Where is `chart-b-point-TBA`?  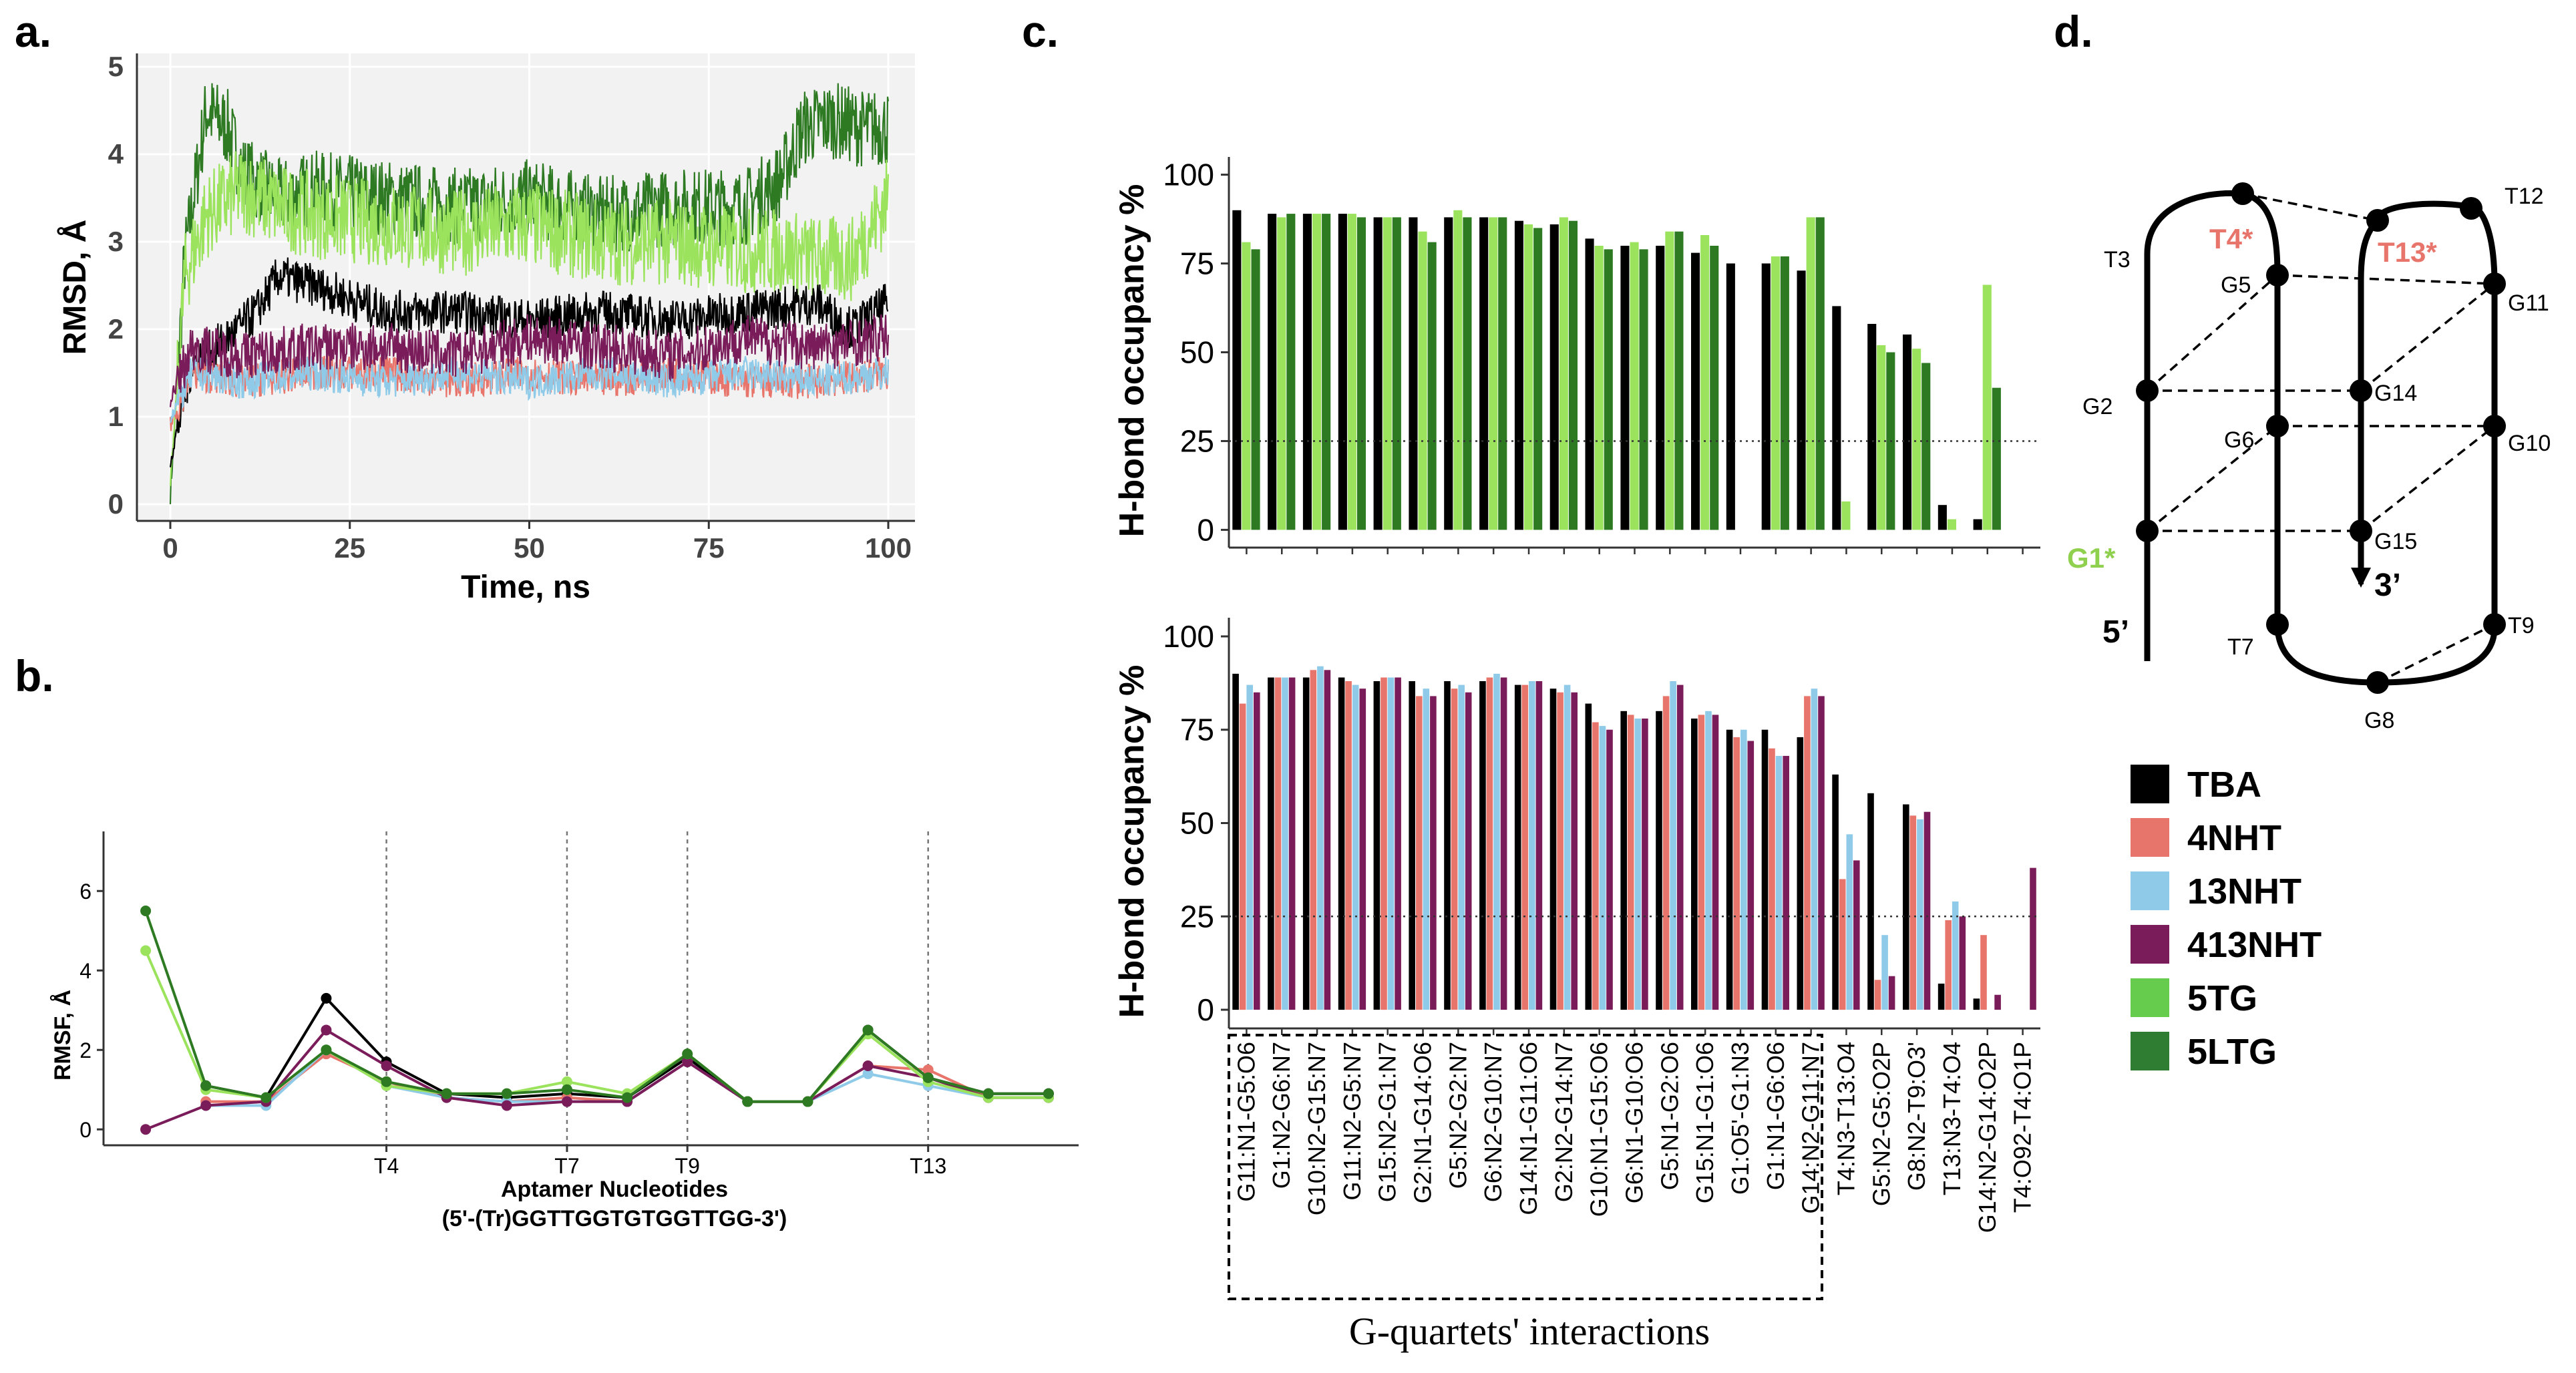 chart-b-point-TBA is located at coordinates (326, 998).